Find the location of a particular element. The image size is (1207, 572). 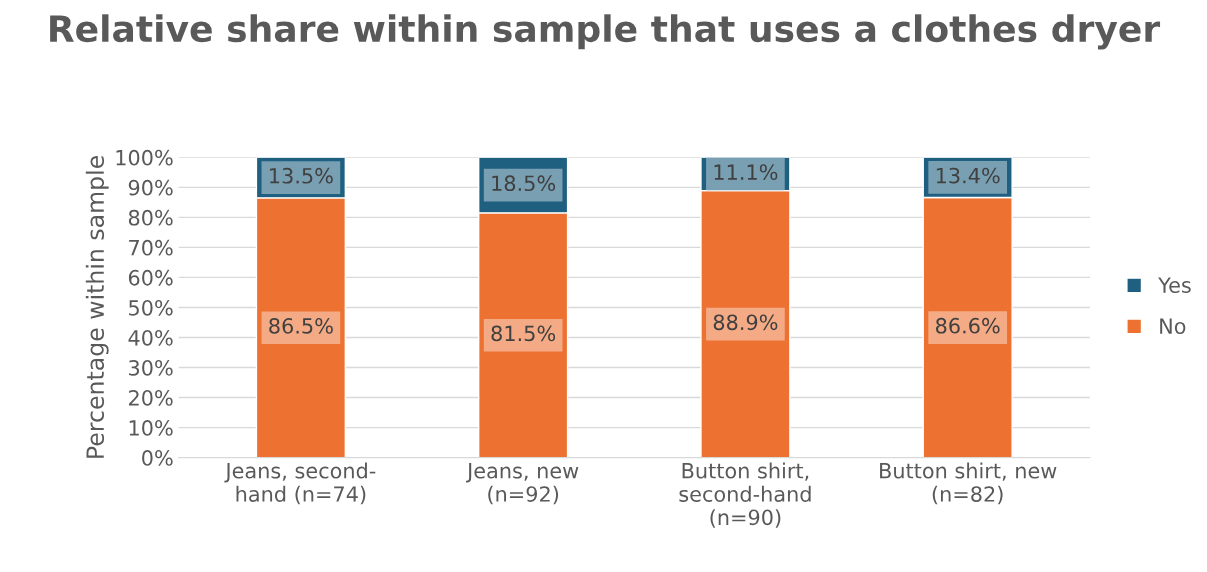

data-label: 13.4% is located at coordinates (968, 175).